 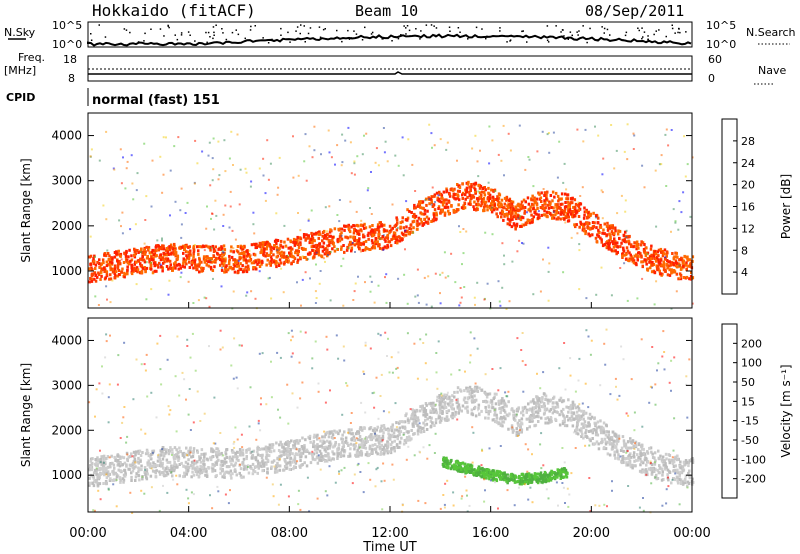 I want to click on nave-tick-top: 60, so click(x=715, y=59).